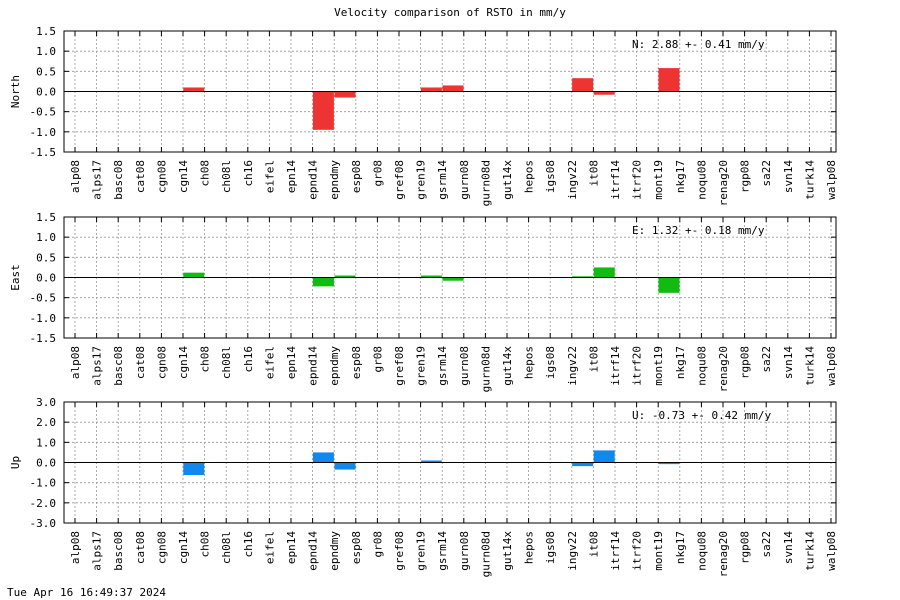 Image resolution: width=900 pixels, height=600 pixels. What do you see at coordinates (183, 362) in the screenshot?
I see `chart1-xtick-label-cgn14: cgn14` at bounding box center [183, 362].